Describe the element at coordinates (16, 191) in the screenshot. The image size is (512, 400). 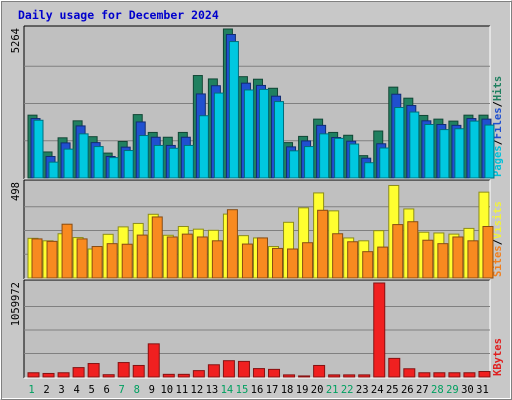
I see `panel-visits-ymax-label: 498` at that location.